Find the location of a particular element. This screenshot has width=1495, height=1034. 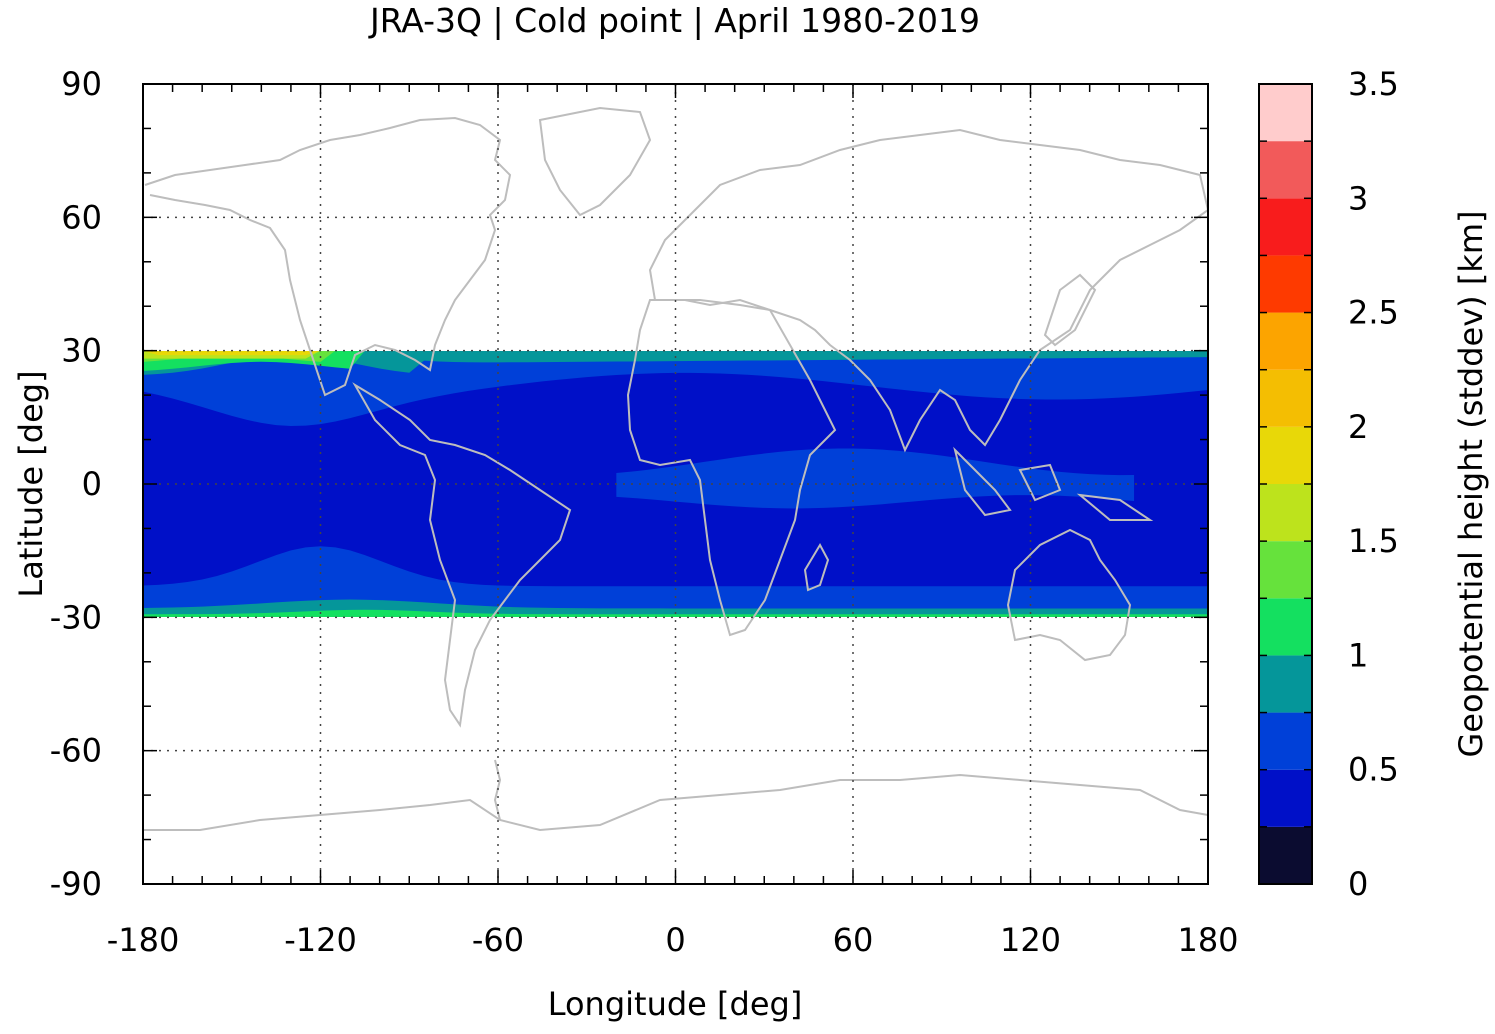

colorbar-tick-label: 1 is located at coordinates (1358, 655).